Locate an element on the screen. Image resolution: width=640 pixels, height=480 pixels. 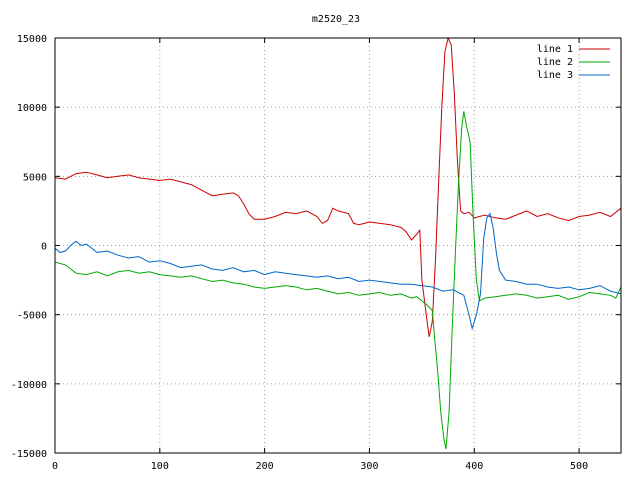
y-tick-label: -5000 is located at coordinates (32, 316).